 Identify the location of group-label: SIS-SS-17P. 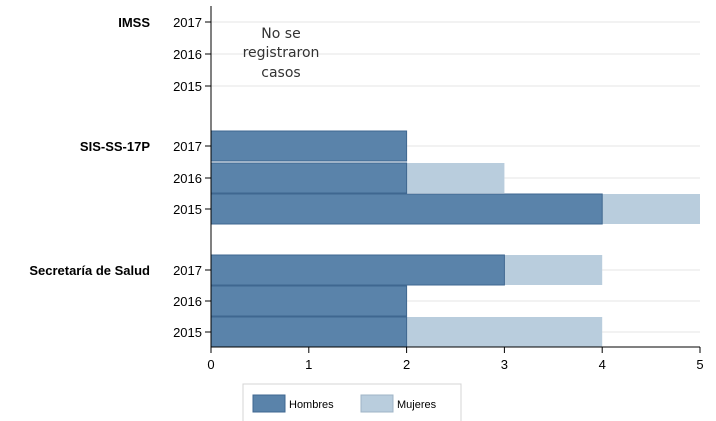
(115, 146).